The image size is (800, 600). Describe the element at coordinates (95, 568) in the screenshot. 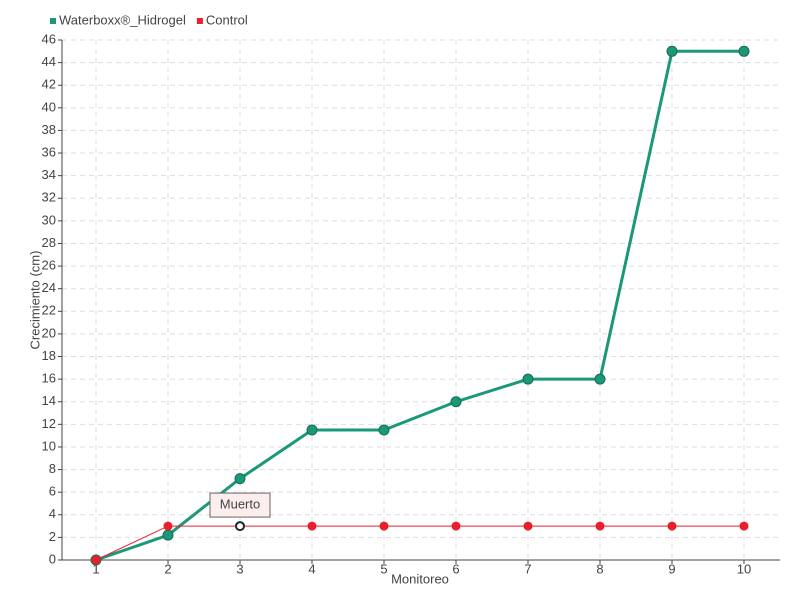

I see `x-tick-label: 1` at that location.